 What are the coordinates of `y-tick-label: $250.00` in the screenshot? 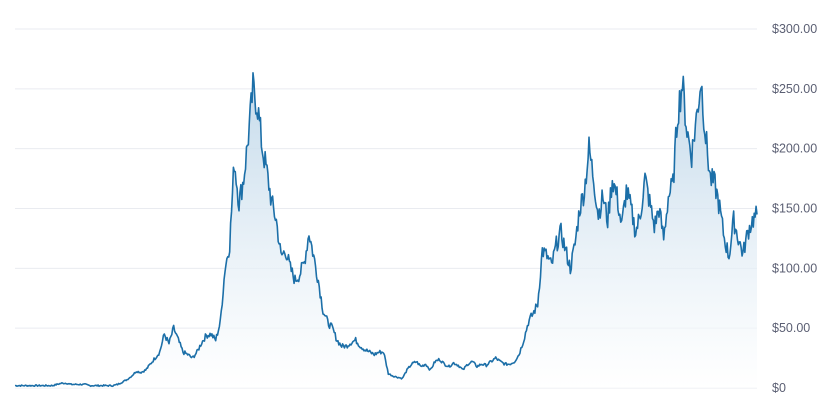 It's located at (794, 89).